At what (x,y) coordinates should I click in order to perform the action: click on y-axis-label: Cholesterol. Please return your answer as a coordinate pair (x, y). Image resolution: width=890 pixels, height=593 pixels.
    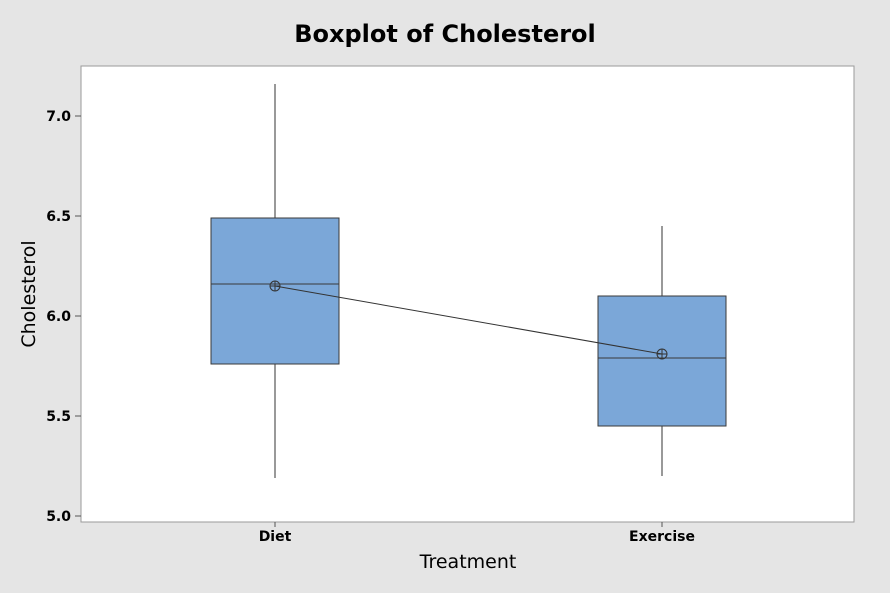
    Looking at the image, I should click on (29, 293).